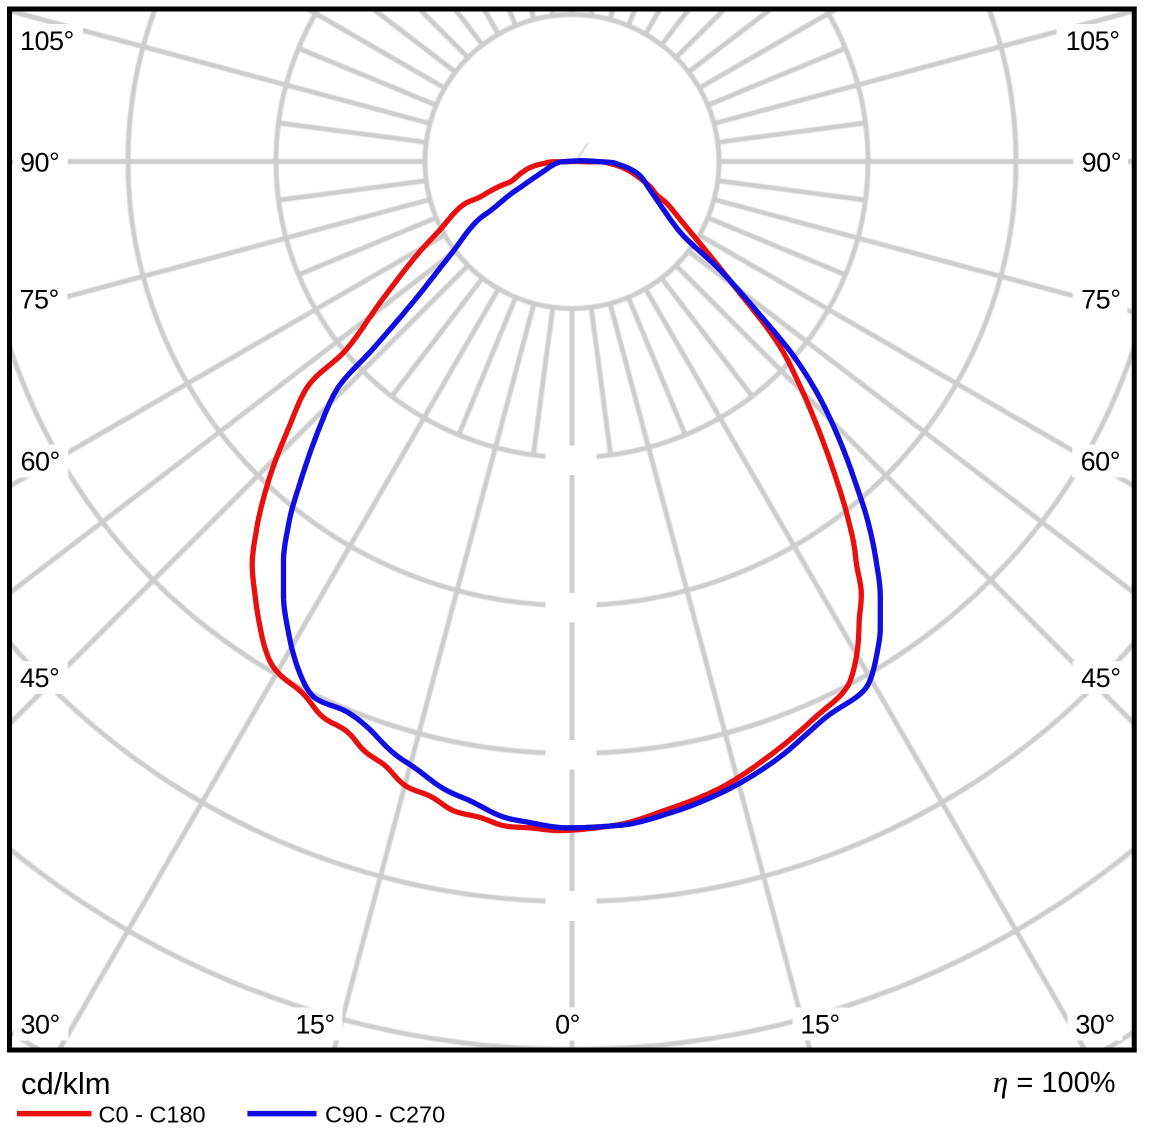 This screenshot has height=1140, width=1164. Describe the element at coordinates (567, 1025) in the screenshot. I see `svg-text: 0°` at that location.